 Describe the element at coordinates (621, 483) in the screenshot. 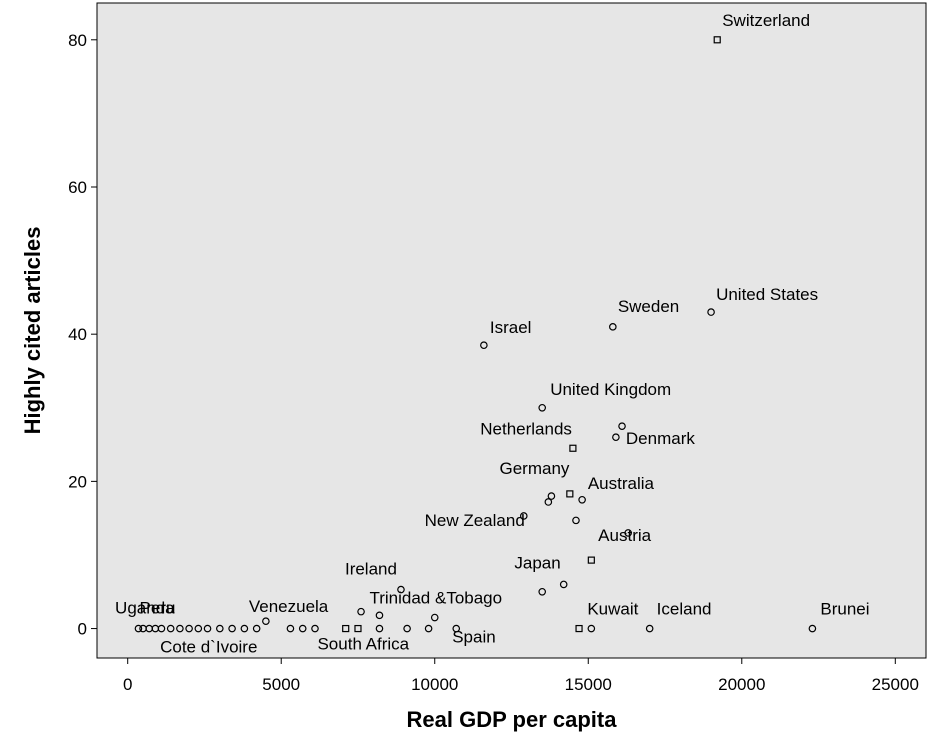

I see `point-label: Australia` at that location.